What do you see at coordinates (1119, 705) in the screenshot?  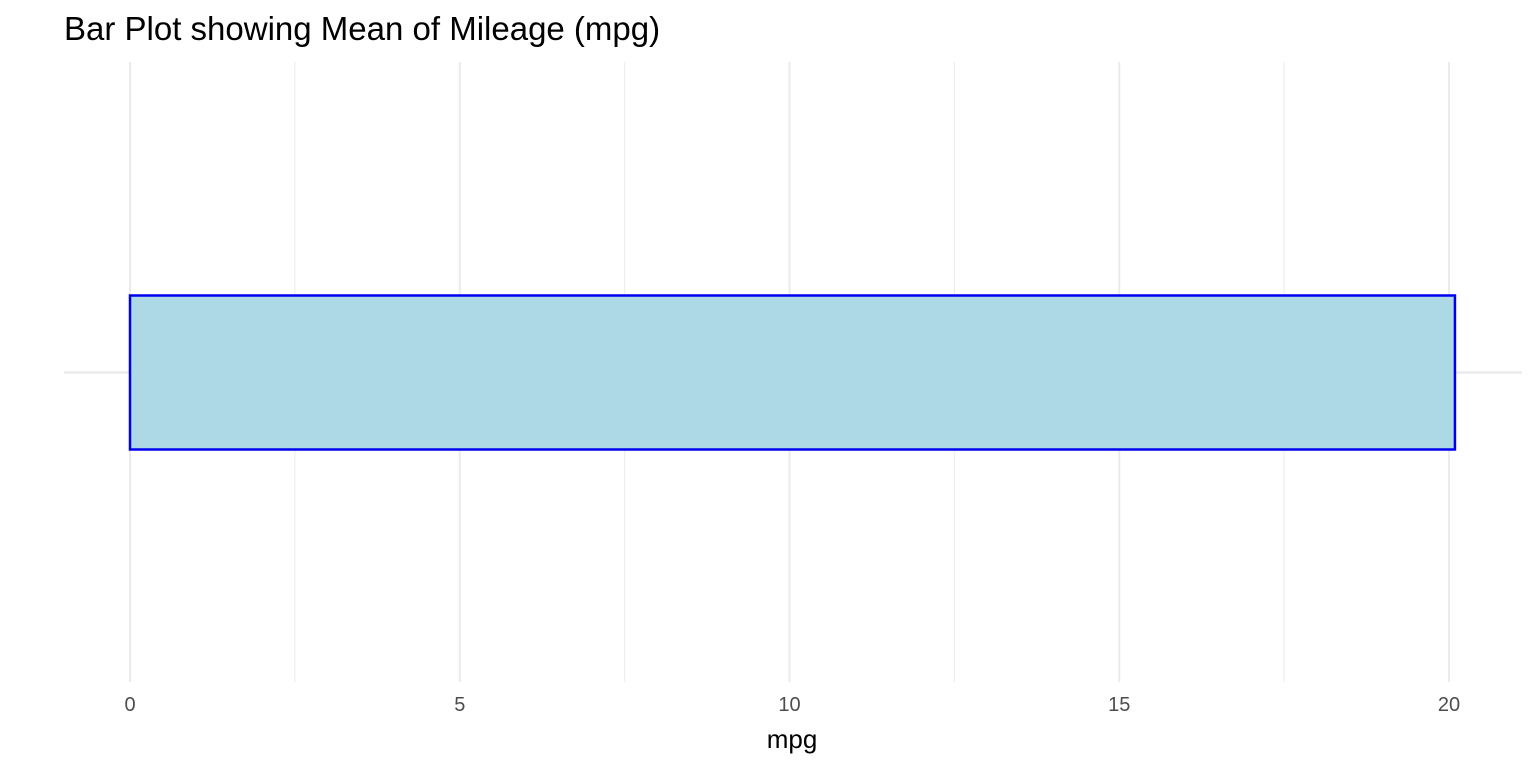 I see `x-tick-label: 15` at bounding box center [1119, 705].